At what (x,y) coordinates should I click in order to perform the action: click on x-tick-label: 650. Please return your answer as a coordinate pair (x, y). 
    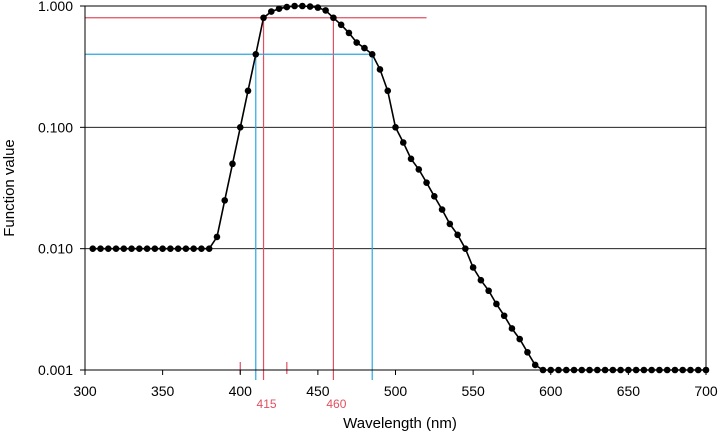
    Looking at the image, I should click on (629, 391).